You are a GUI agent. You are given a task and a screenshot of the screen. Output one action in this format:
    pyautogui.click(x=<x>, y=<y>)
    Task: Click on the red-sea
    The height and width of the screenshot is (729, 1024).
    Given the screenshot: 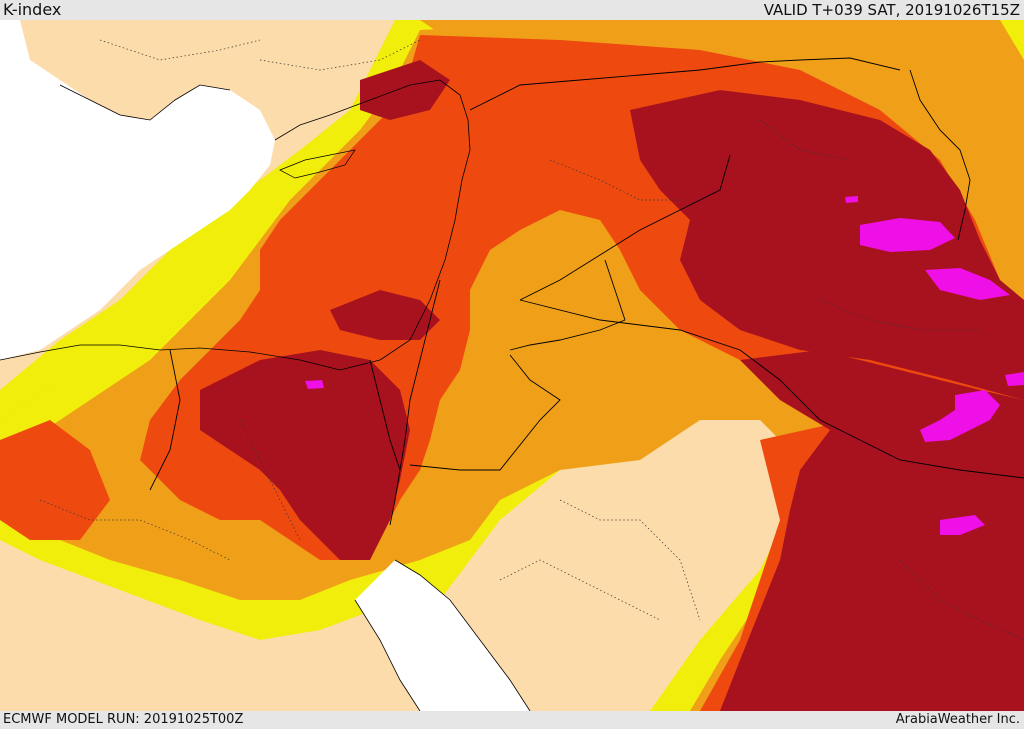 What is the action you would take?
    pyautogui.click(x=442, y=635)
    